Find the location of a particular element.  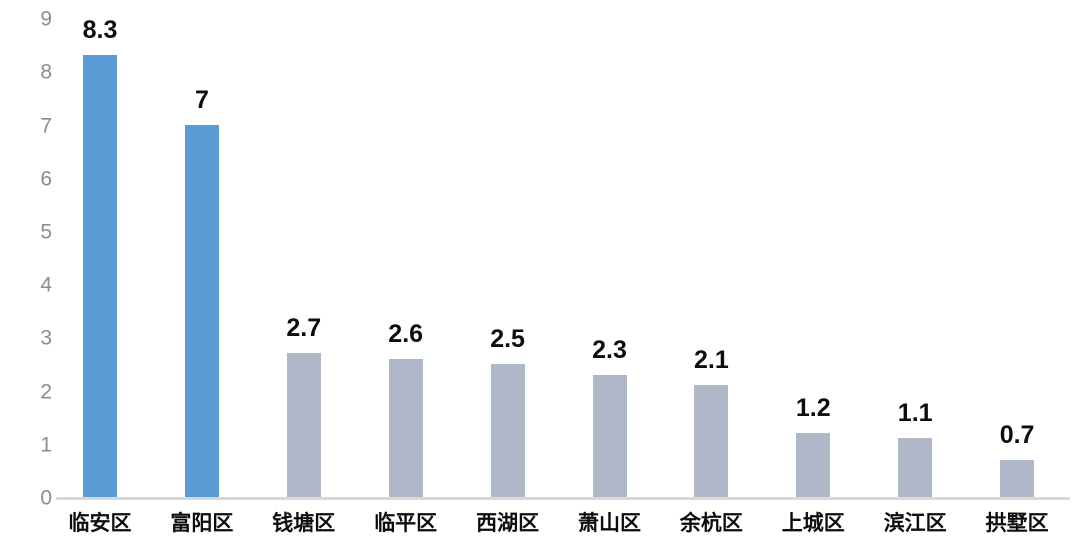

y-tick-label: 8 is located at coordinates (46, 72).